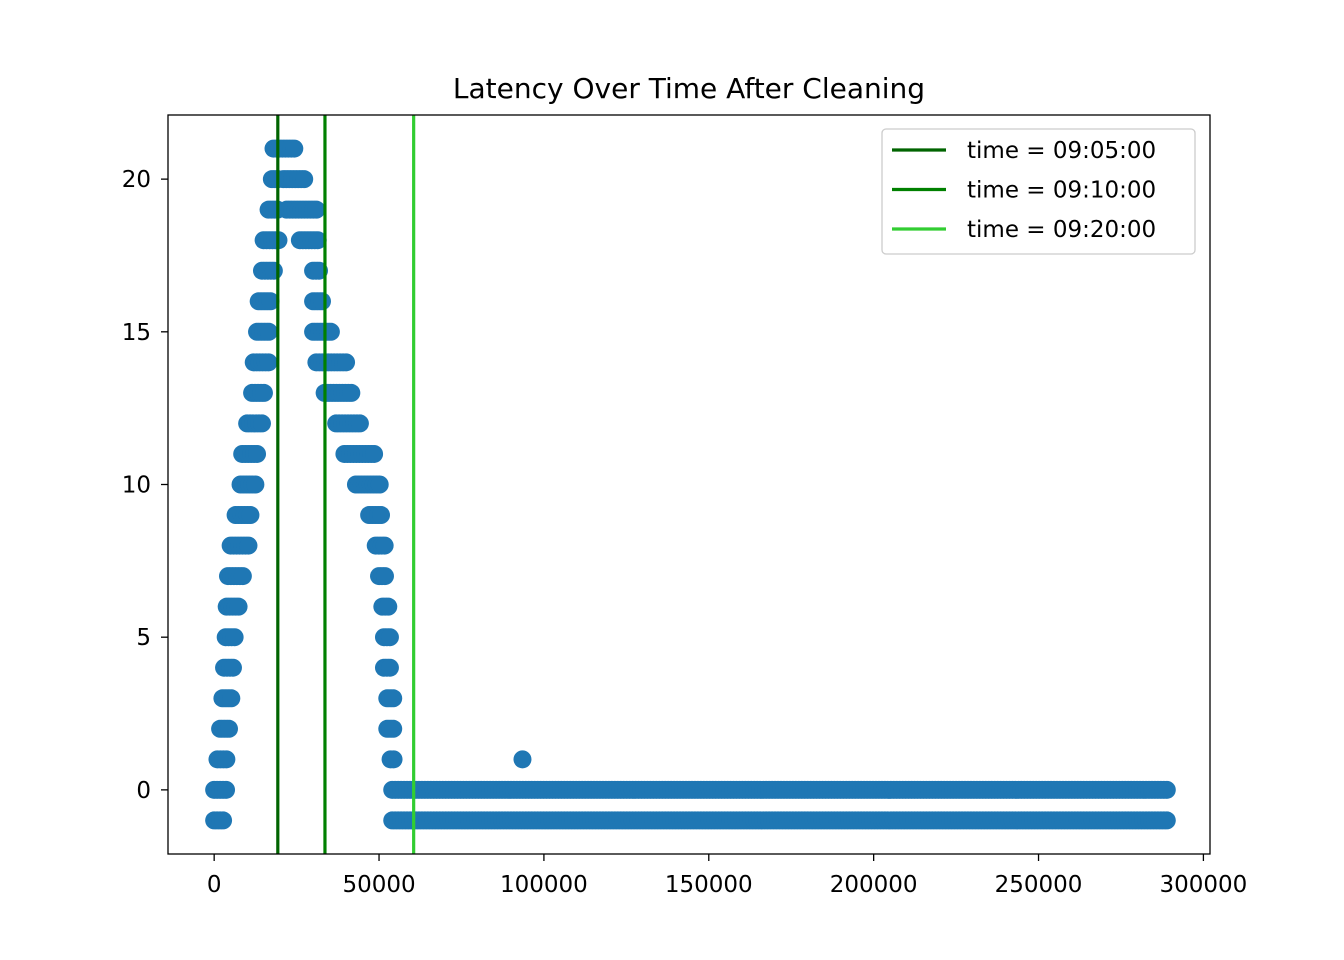  Describe the element at coordinates (136, 486) in the screenshot. I see `y-tick-label: 10` at that location.